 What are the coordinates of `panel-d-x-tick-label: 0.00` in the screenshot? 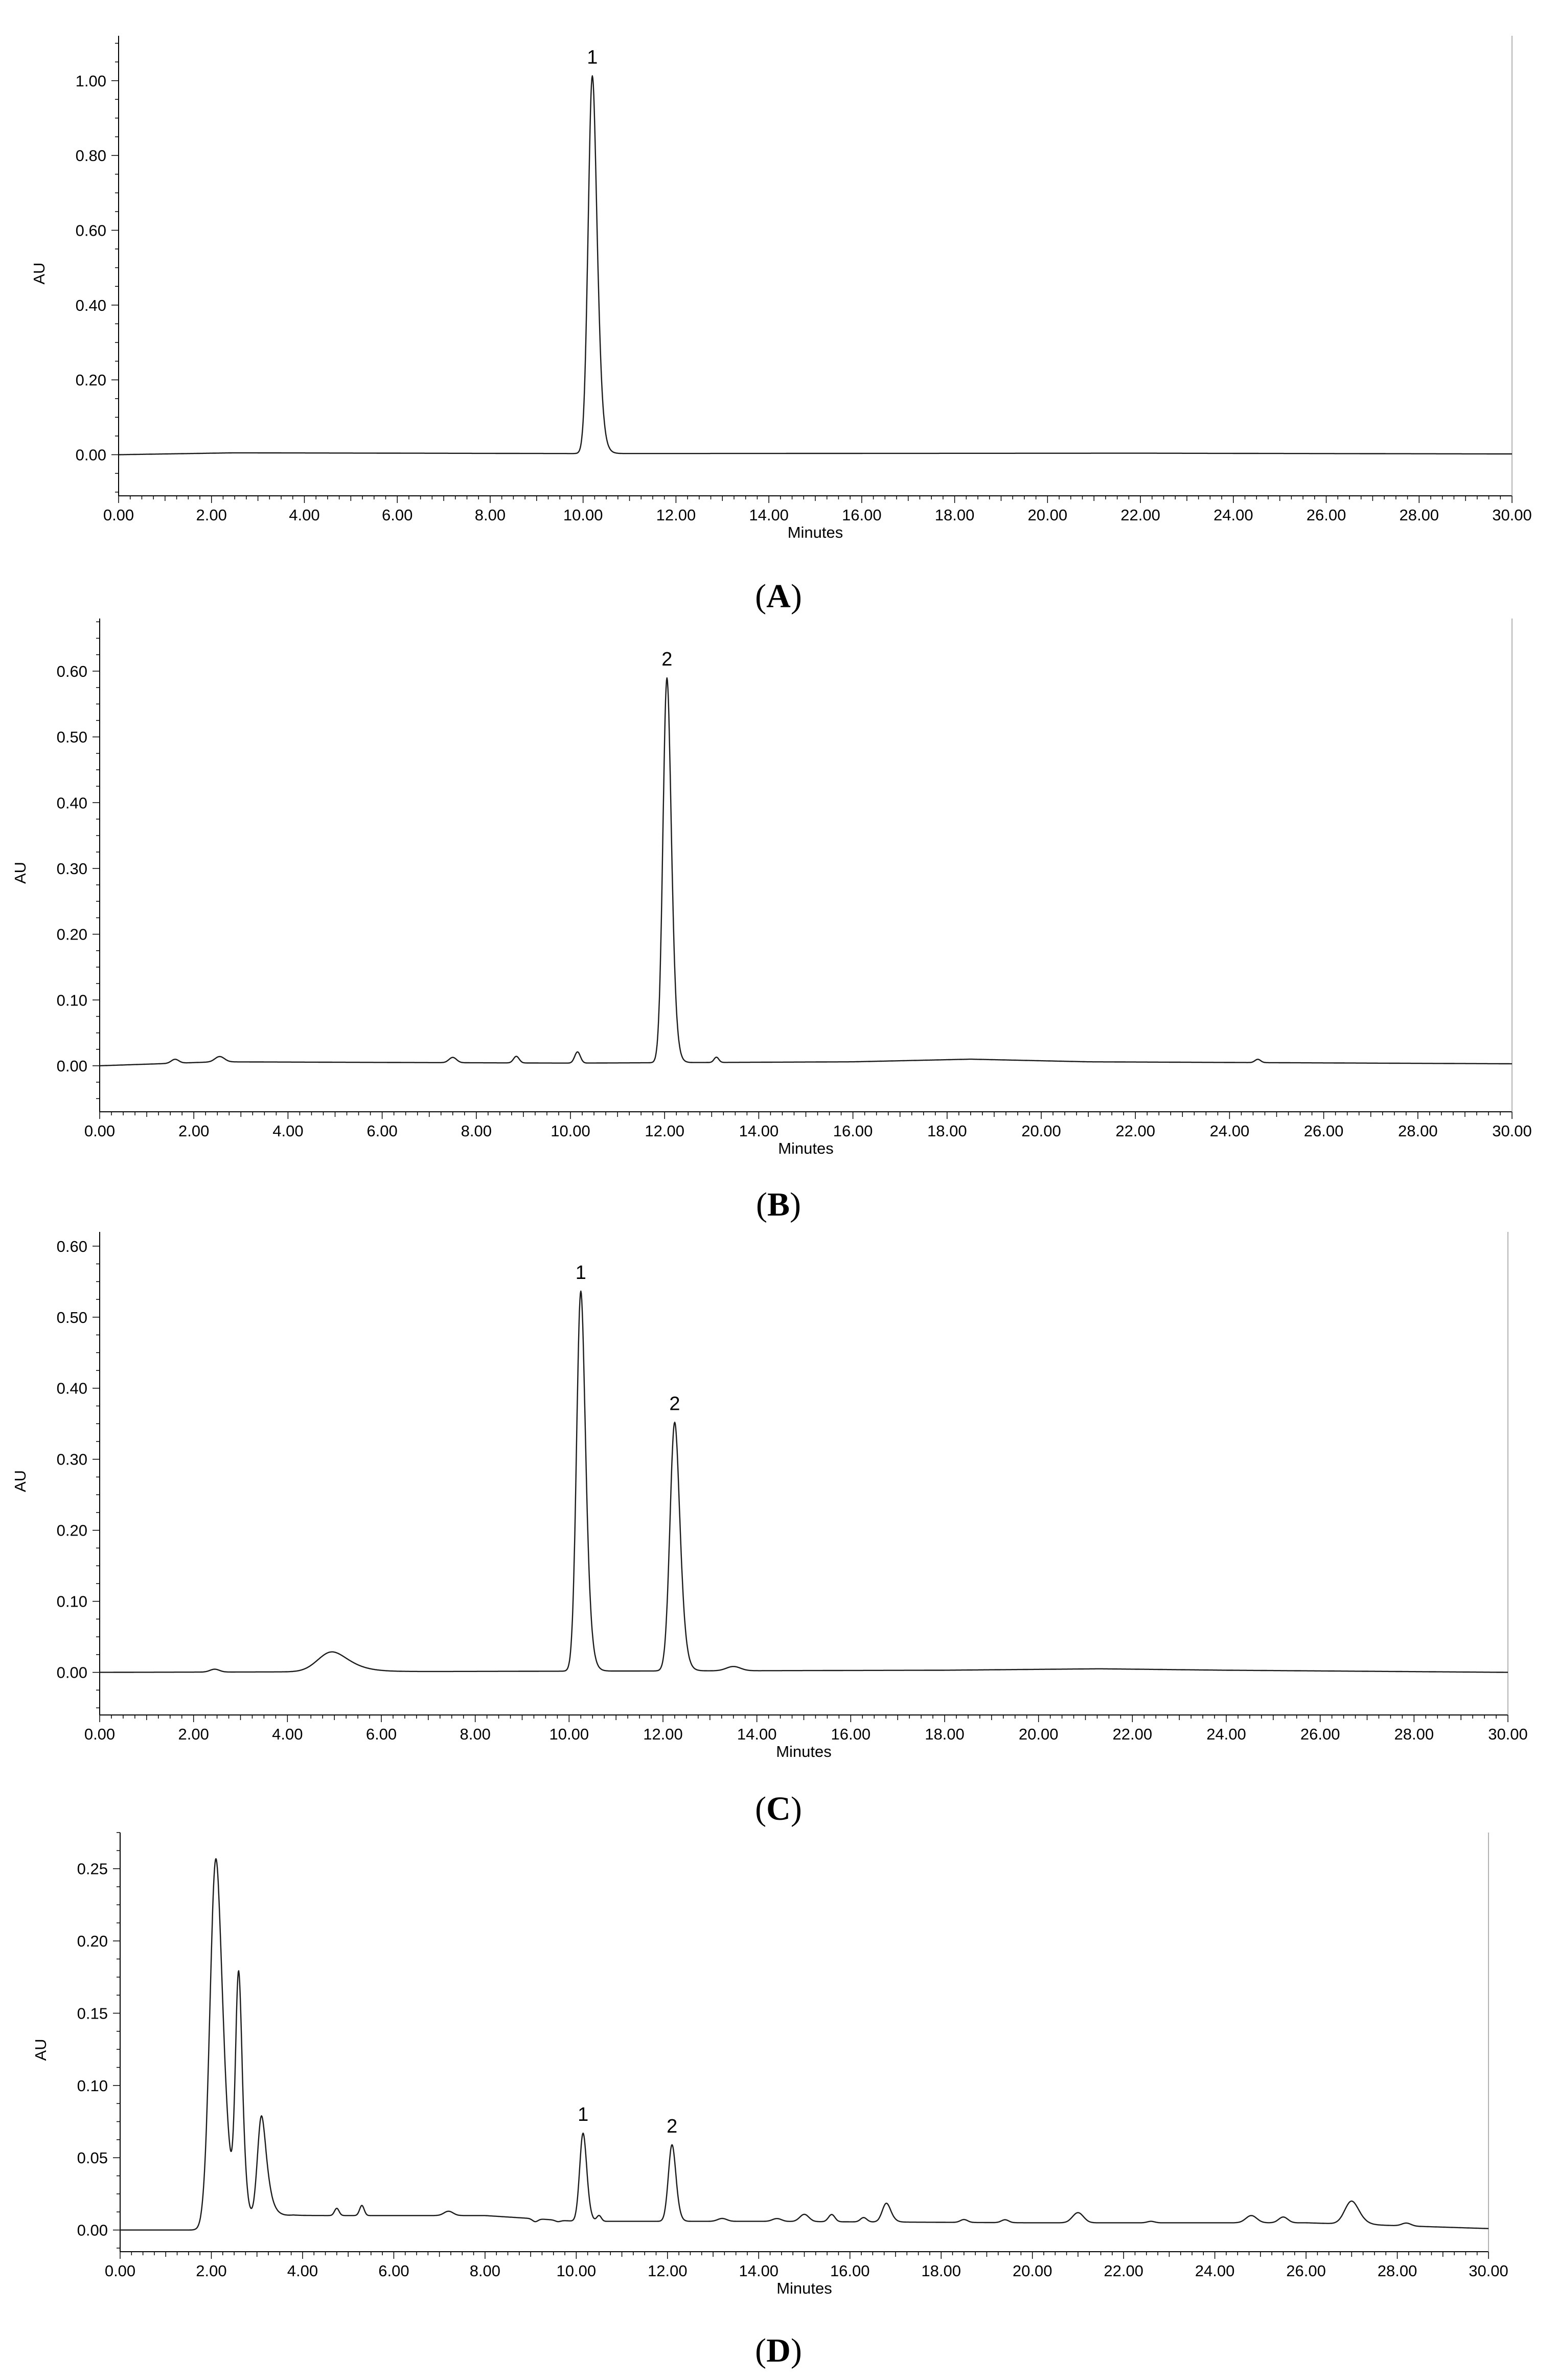 It's located at (120, 2271).